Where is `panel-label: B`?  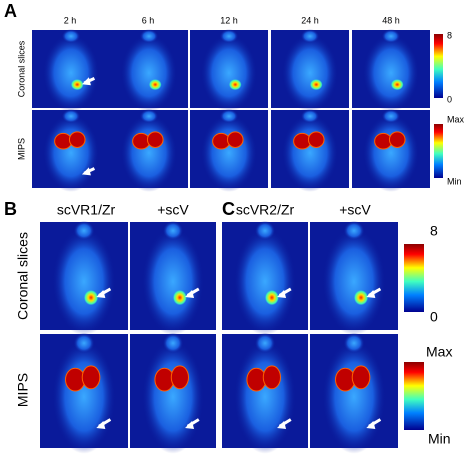
panel-label: B is located at coordinates (10, 209).